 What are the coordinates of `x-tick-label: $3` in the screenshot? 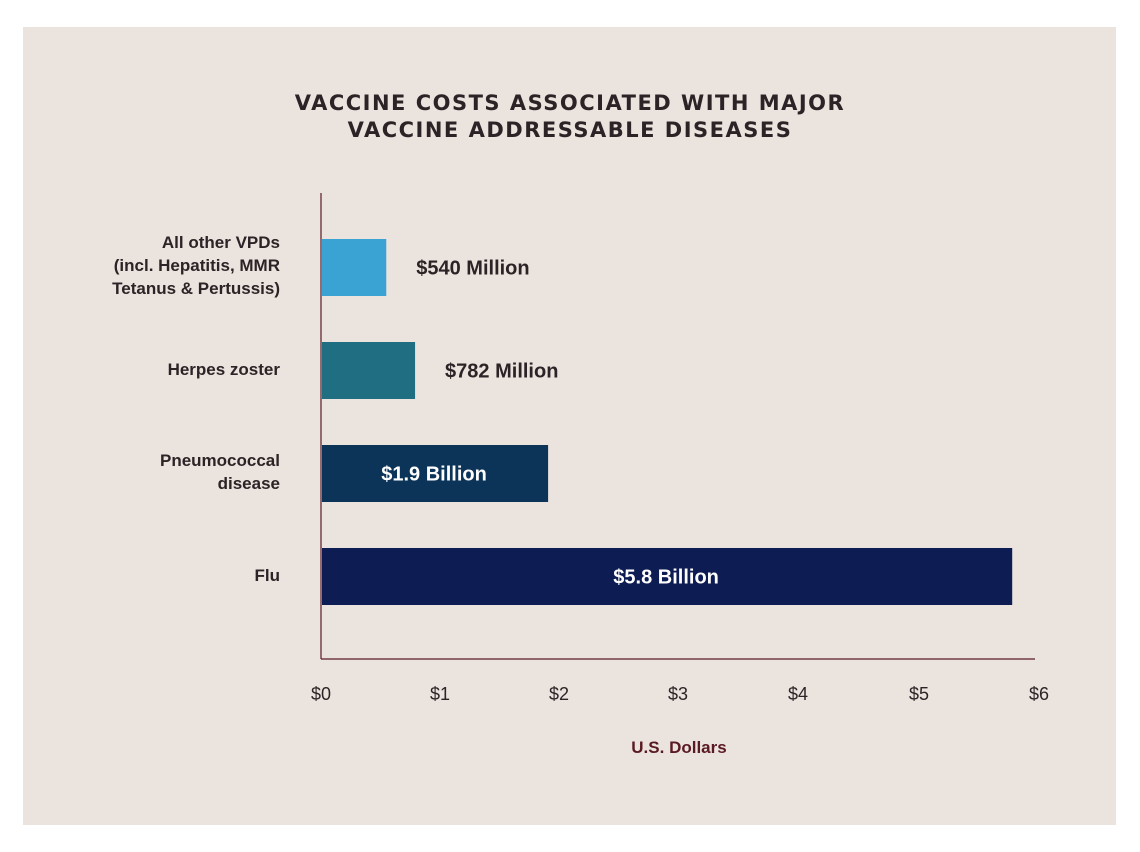 It's located at (678, 694).